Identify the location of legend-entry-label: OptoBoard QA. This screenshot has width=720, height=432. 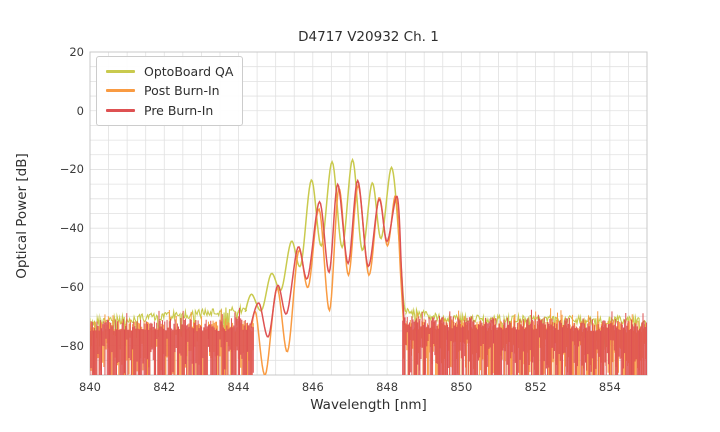
(189, 72).